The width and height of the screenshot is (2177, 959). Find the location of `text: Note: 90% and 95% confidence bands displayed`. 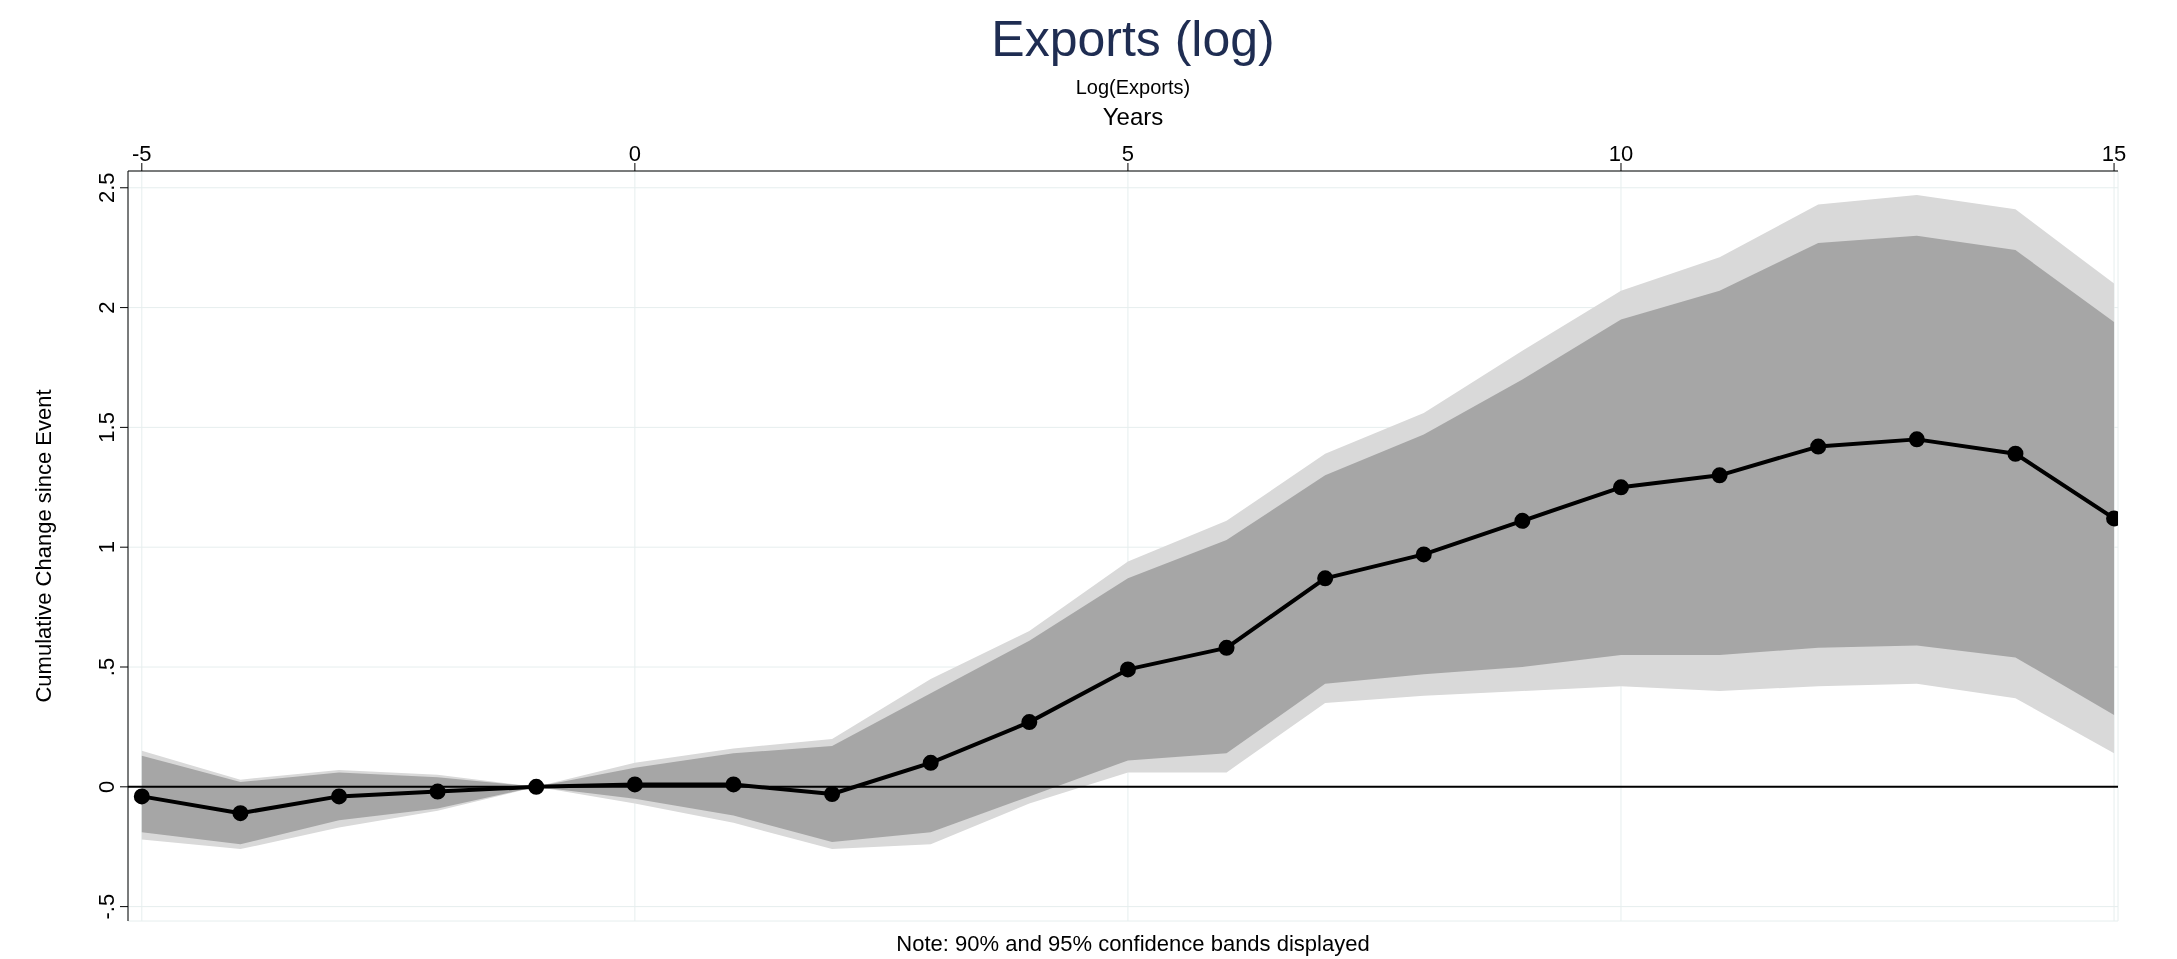

text: Note: 90% and 95% confidence bands displayed is located at coordinates (1133, 944).